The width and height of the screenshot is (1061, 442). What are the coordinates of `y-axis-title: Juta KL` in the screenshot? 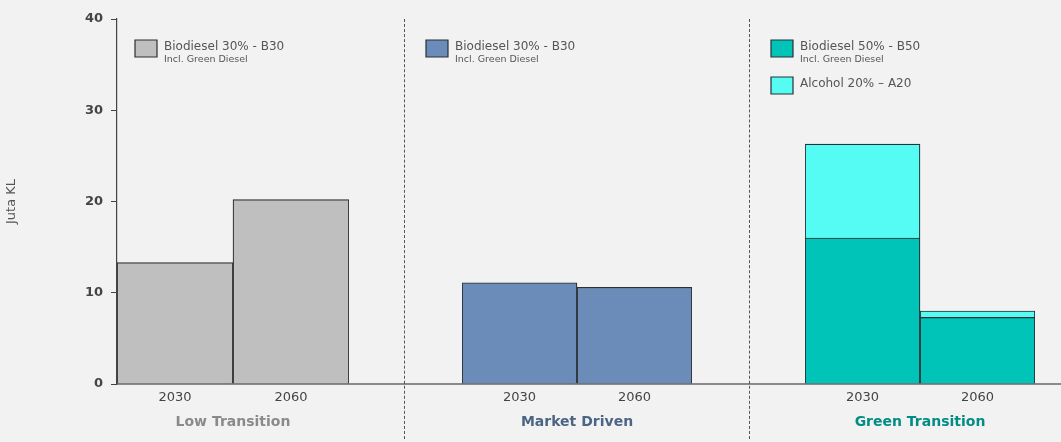 It's located at (11, 202).